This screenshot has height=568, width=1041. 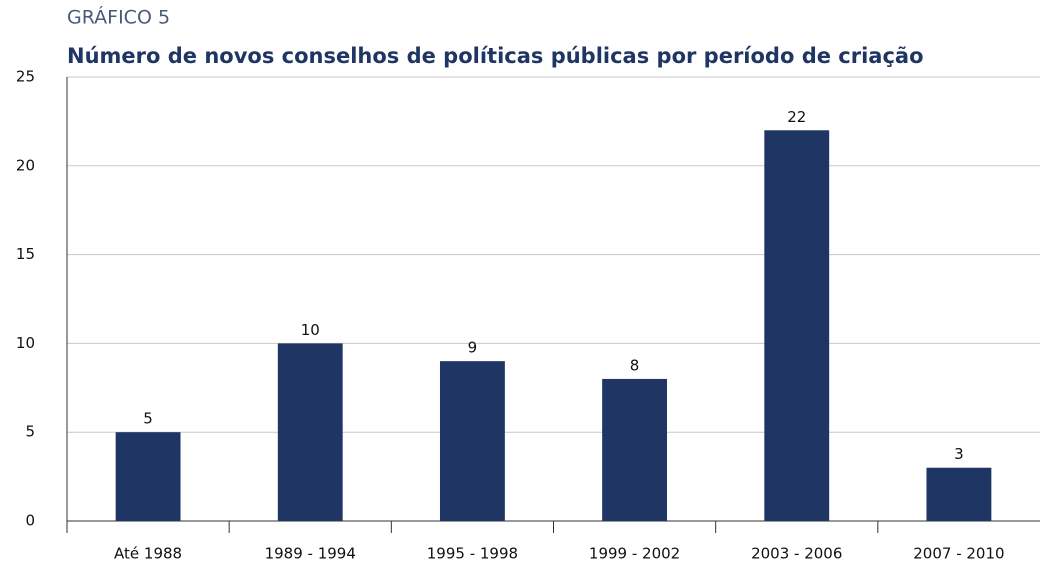 I want to click on x-tick-label: 1999 - 2002, so click(x=634, y=554).